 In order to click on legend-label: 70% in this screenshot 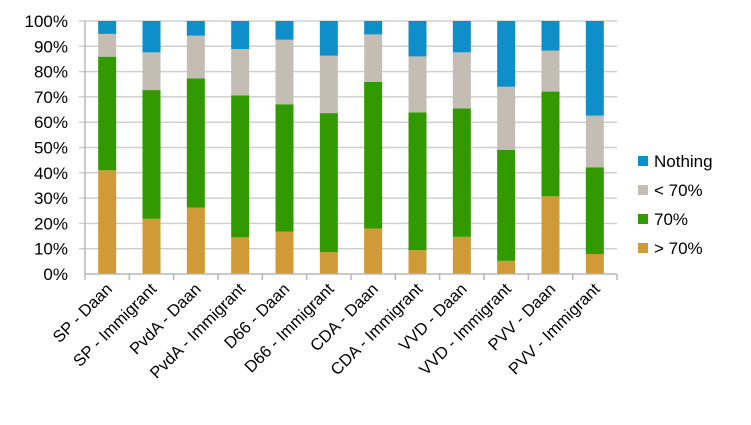, I will do `click(671, 219)`.